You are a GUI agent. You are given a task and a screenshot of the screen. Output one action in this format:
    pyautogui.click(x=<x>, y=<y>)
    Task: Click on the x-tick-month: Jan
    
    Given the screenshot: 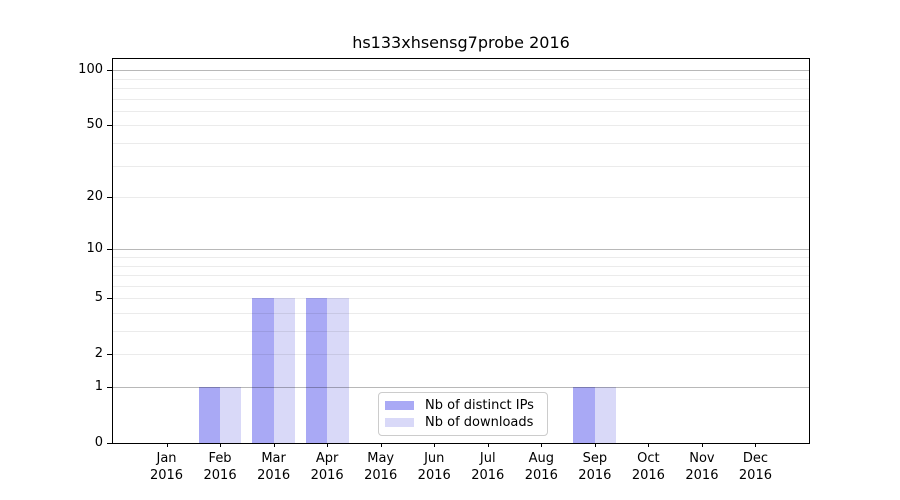 What is the action you would take?
    pyautogui.click(x=166, y=458)
    